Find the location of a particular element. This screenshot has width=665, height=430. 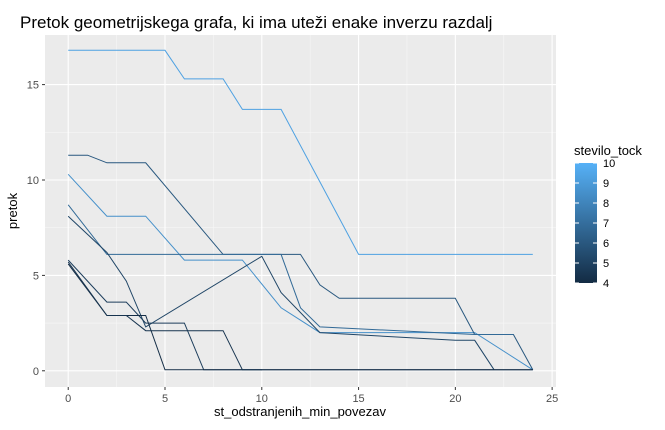

legend-tick-label: 7 is located at coordinates (606, 224).